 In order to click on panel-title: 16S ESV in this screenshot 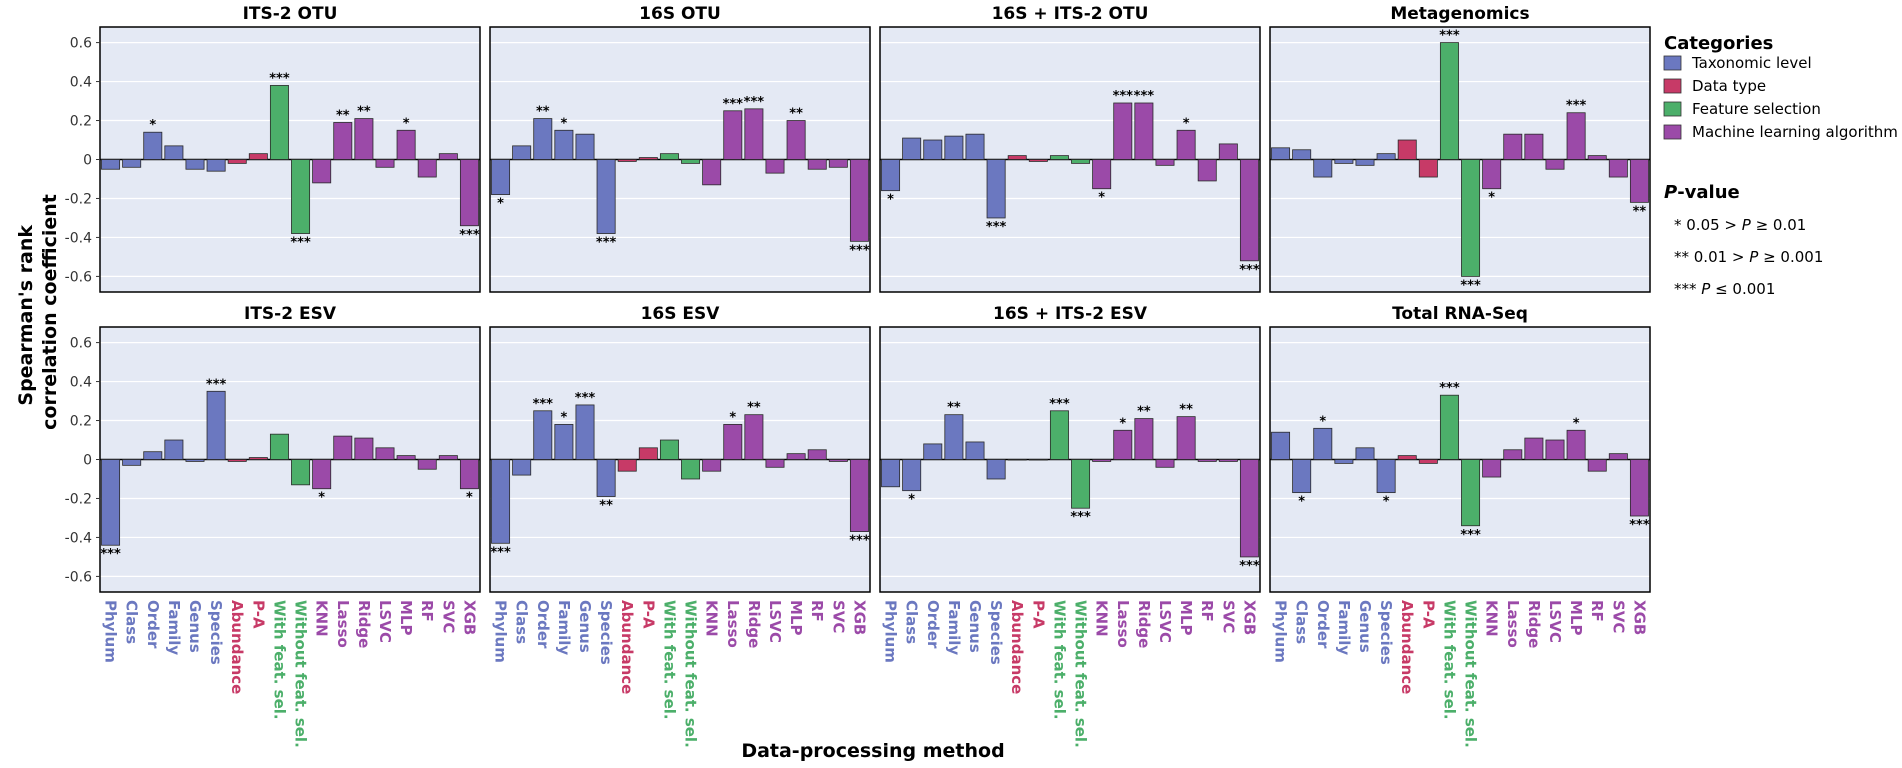, I will do `click(681, 314)`.